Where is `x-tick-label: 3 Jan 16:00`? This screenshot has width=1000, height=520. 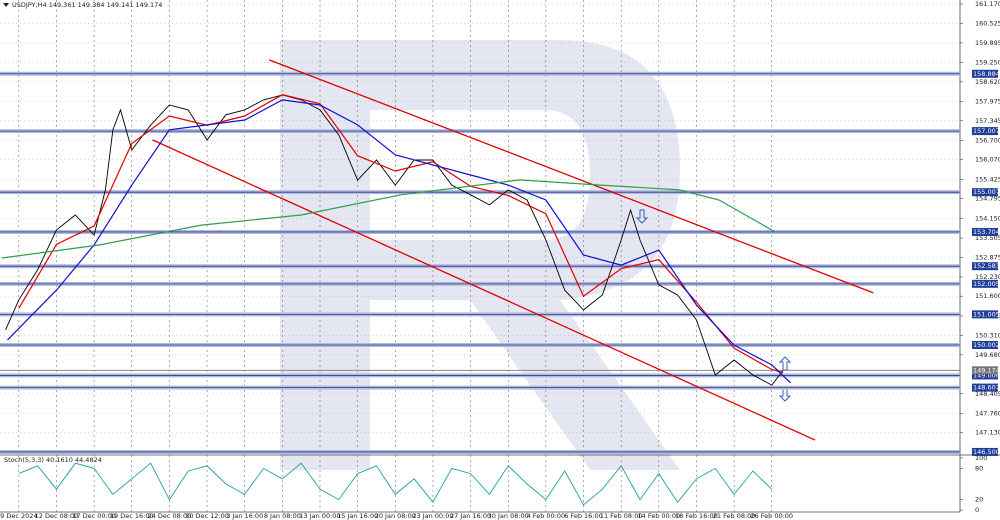 x-tick-label: 3 Jan 16:00 is located at coordinates (244, 516).